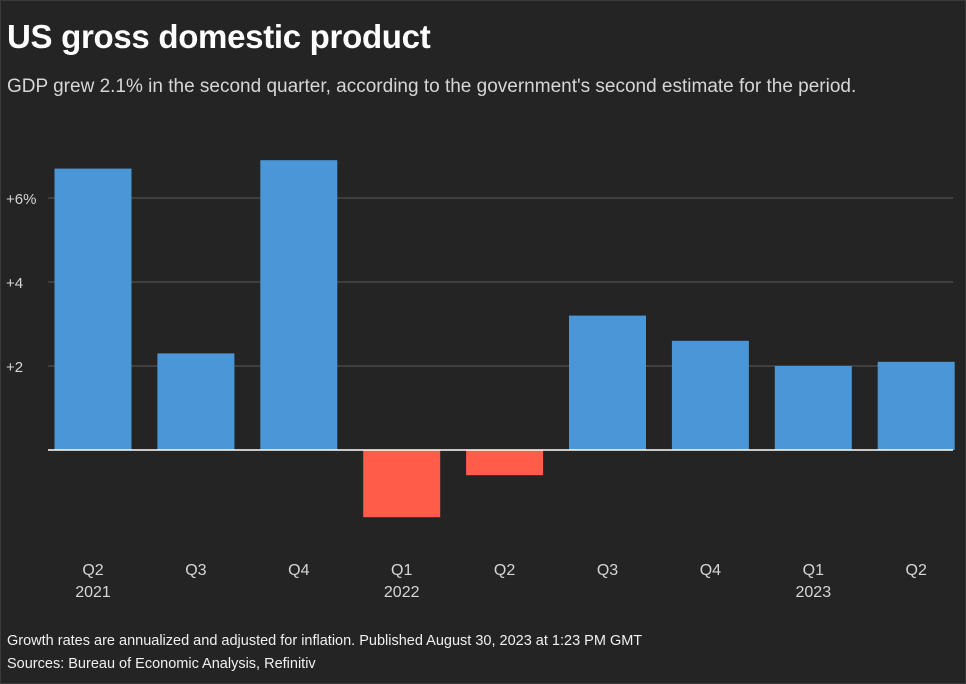  Describe the element at coordinates (21, 199) in the screenshot. I see `y-tick-label: +6%` at that location.